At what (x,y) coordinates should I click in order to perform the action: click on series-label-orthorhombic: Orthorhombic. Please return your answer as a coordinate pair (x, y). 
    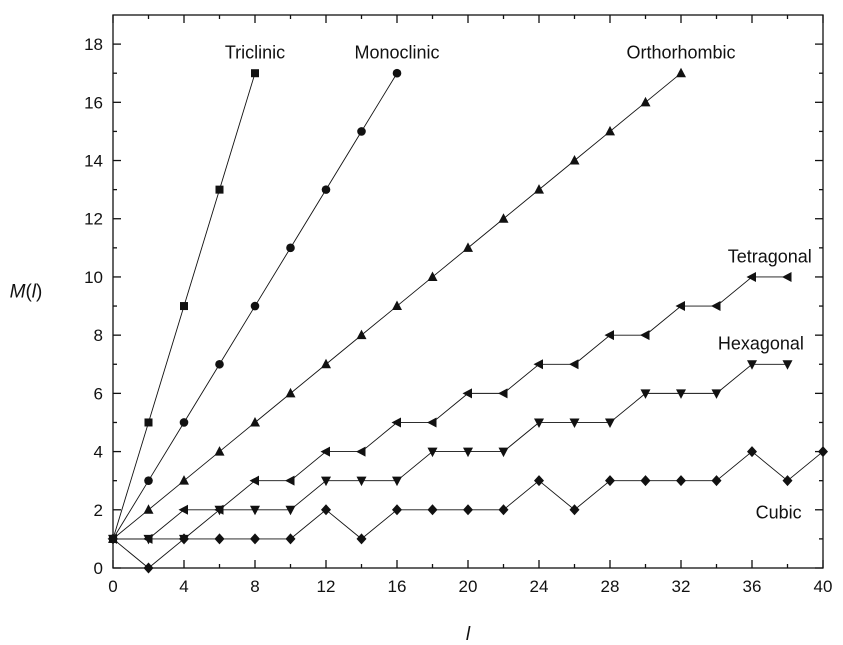
    Looking at the image, I should click on (680, 53).